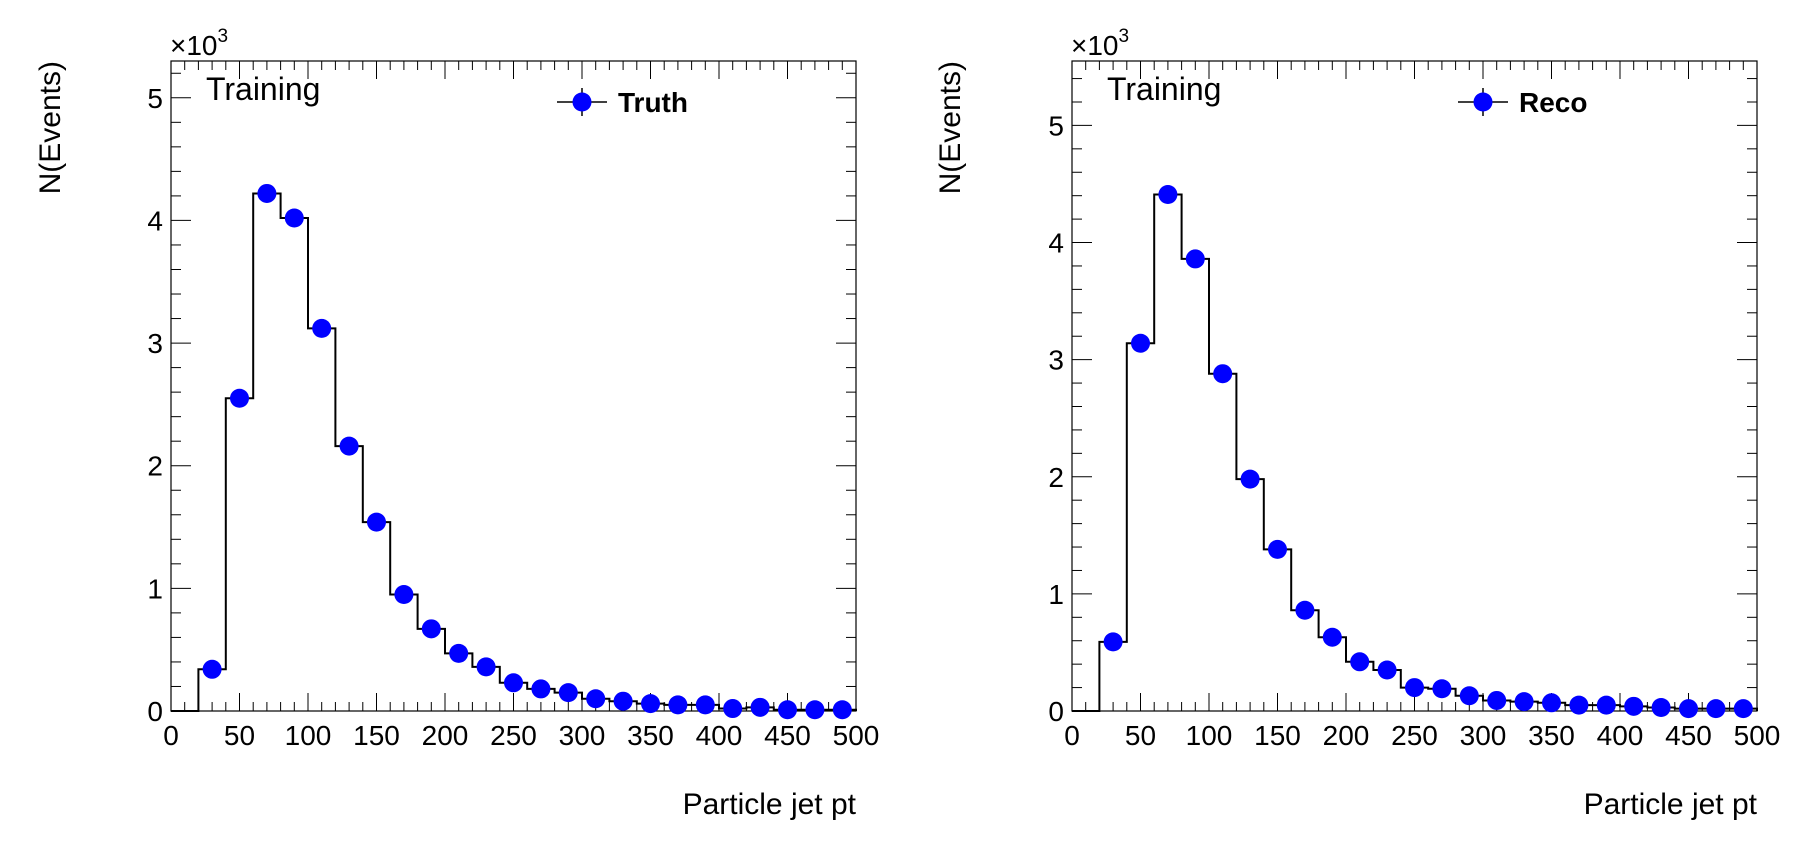  Describe the element at coordinates (770, 804) in the screenshot. I see `x-axis-title: Particle jet pt` at that location.